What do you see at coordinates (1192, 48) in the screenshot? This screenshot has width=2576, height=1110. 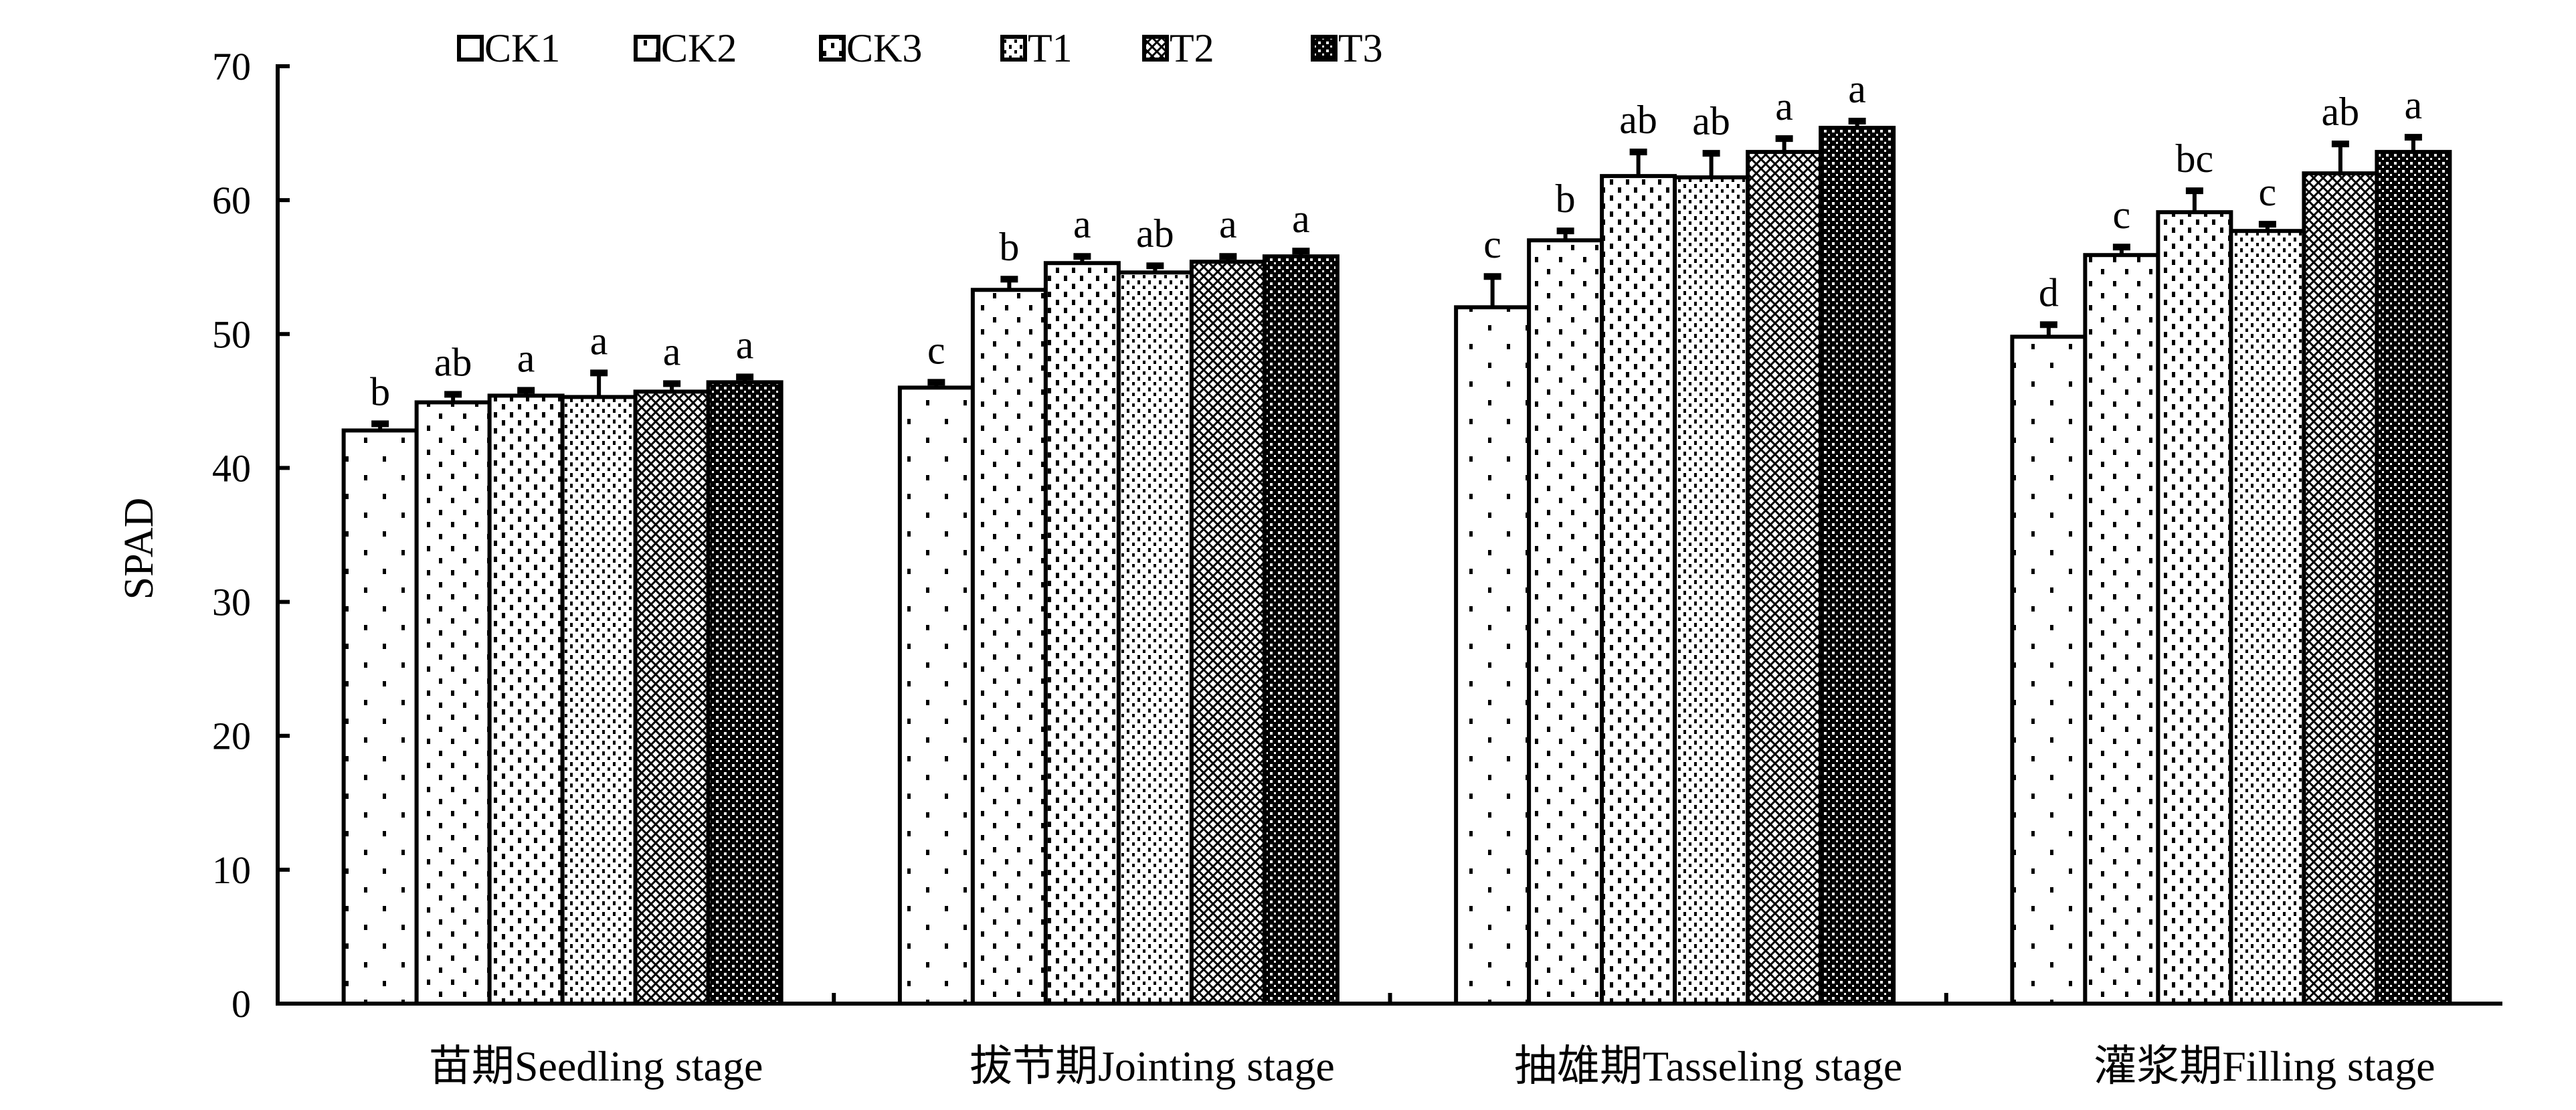 I see `legend-label: T2` at bounding box center [1192, 48].